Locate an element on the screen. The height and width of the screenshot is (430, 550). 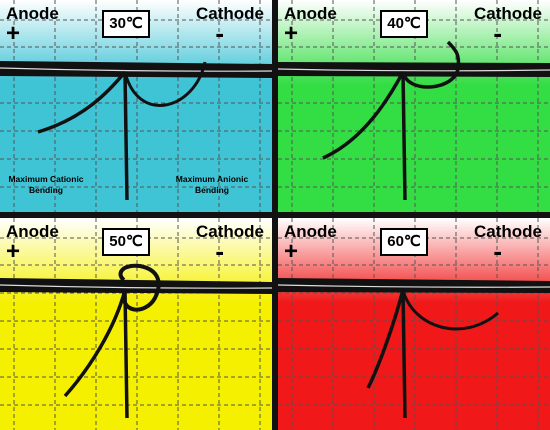
anionic-loop is located at coordinates (139, 287).